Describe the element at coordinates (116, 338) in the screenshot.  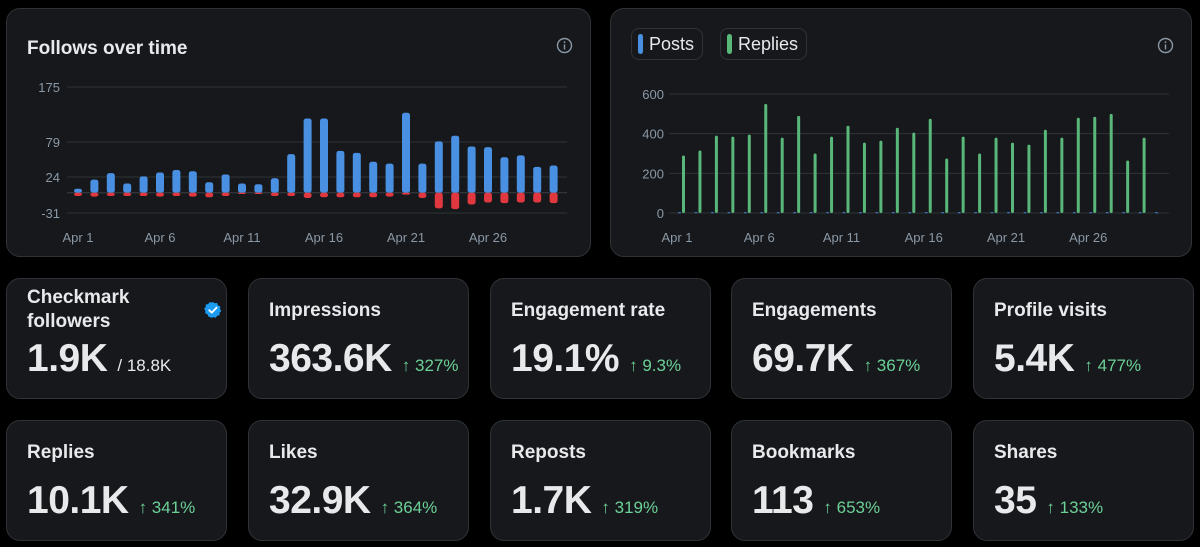
I see `stat-checkmark-followers: Checkmark followers 1.9K / 18.8K` at that location.